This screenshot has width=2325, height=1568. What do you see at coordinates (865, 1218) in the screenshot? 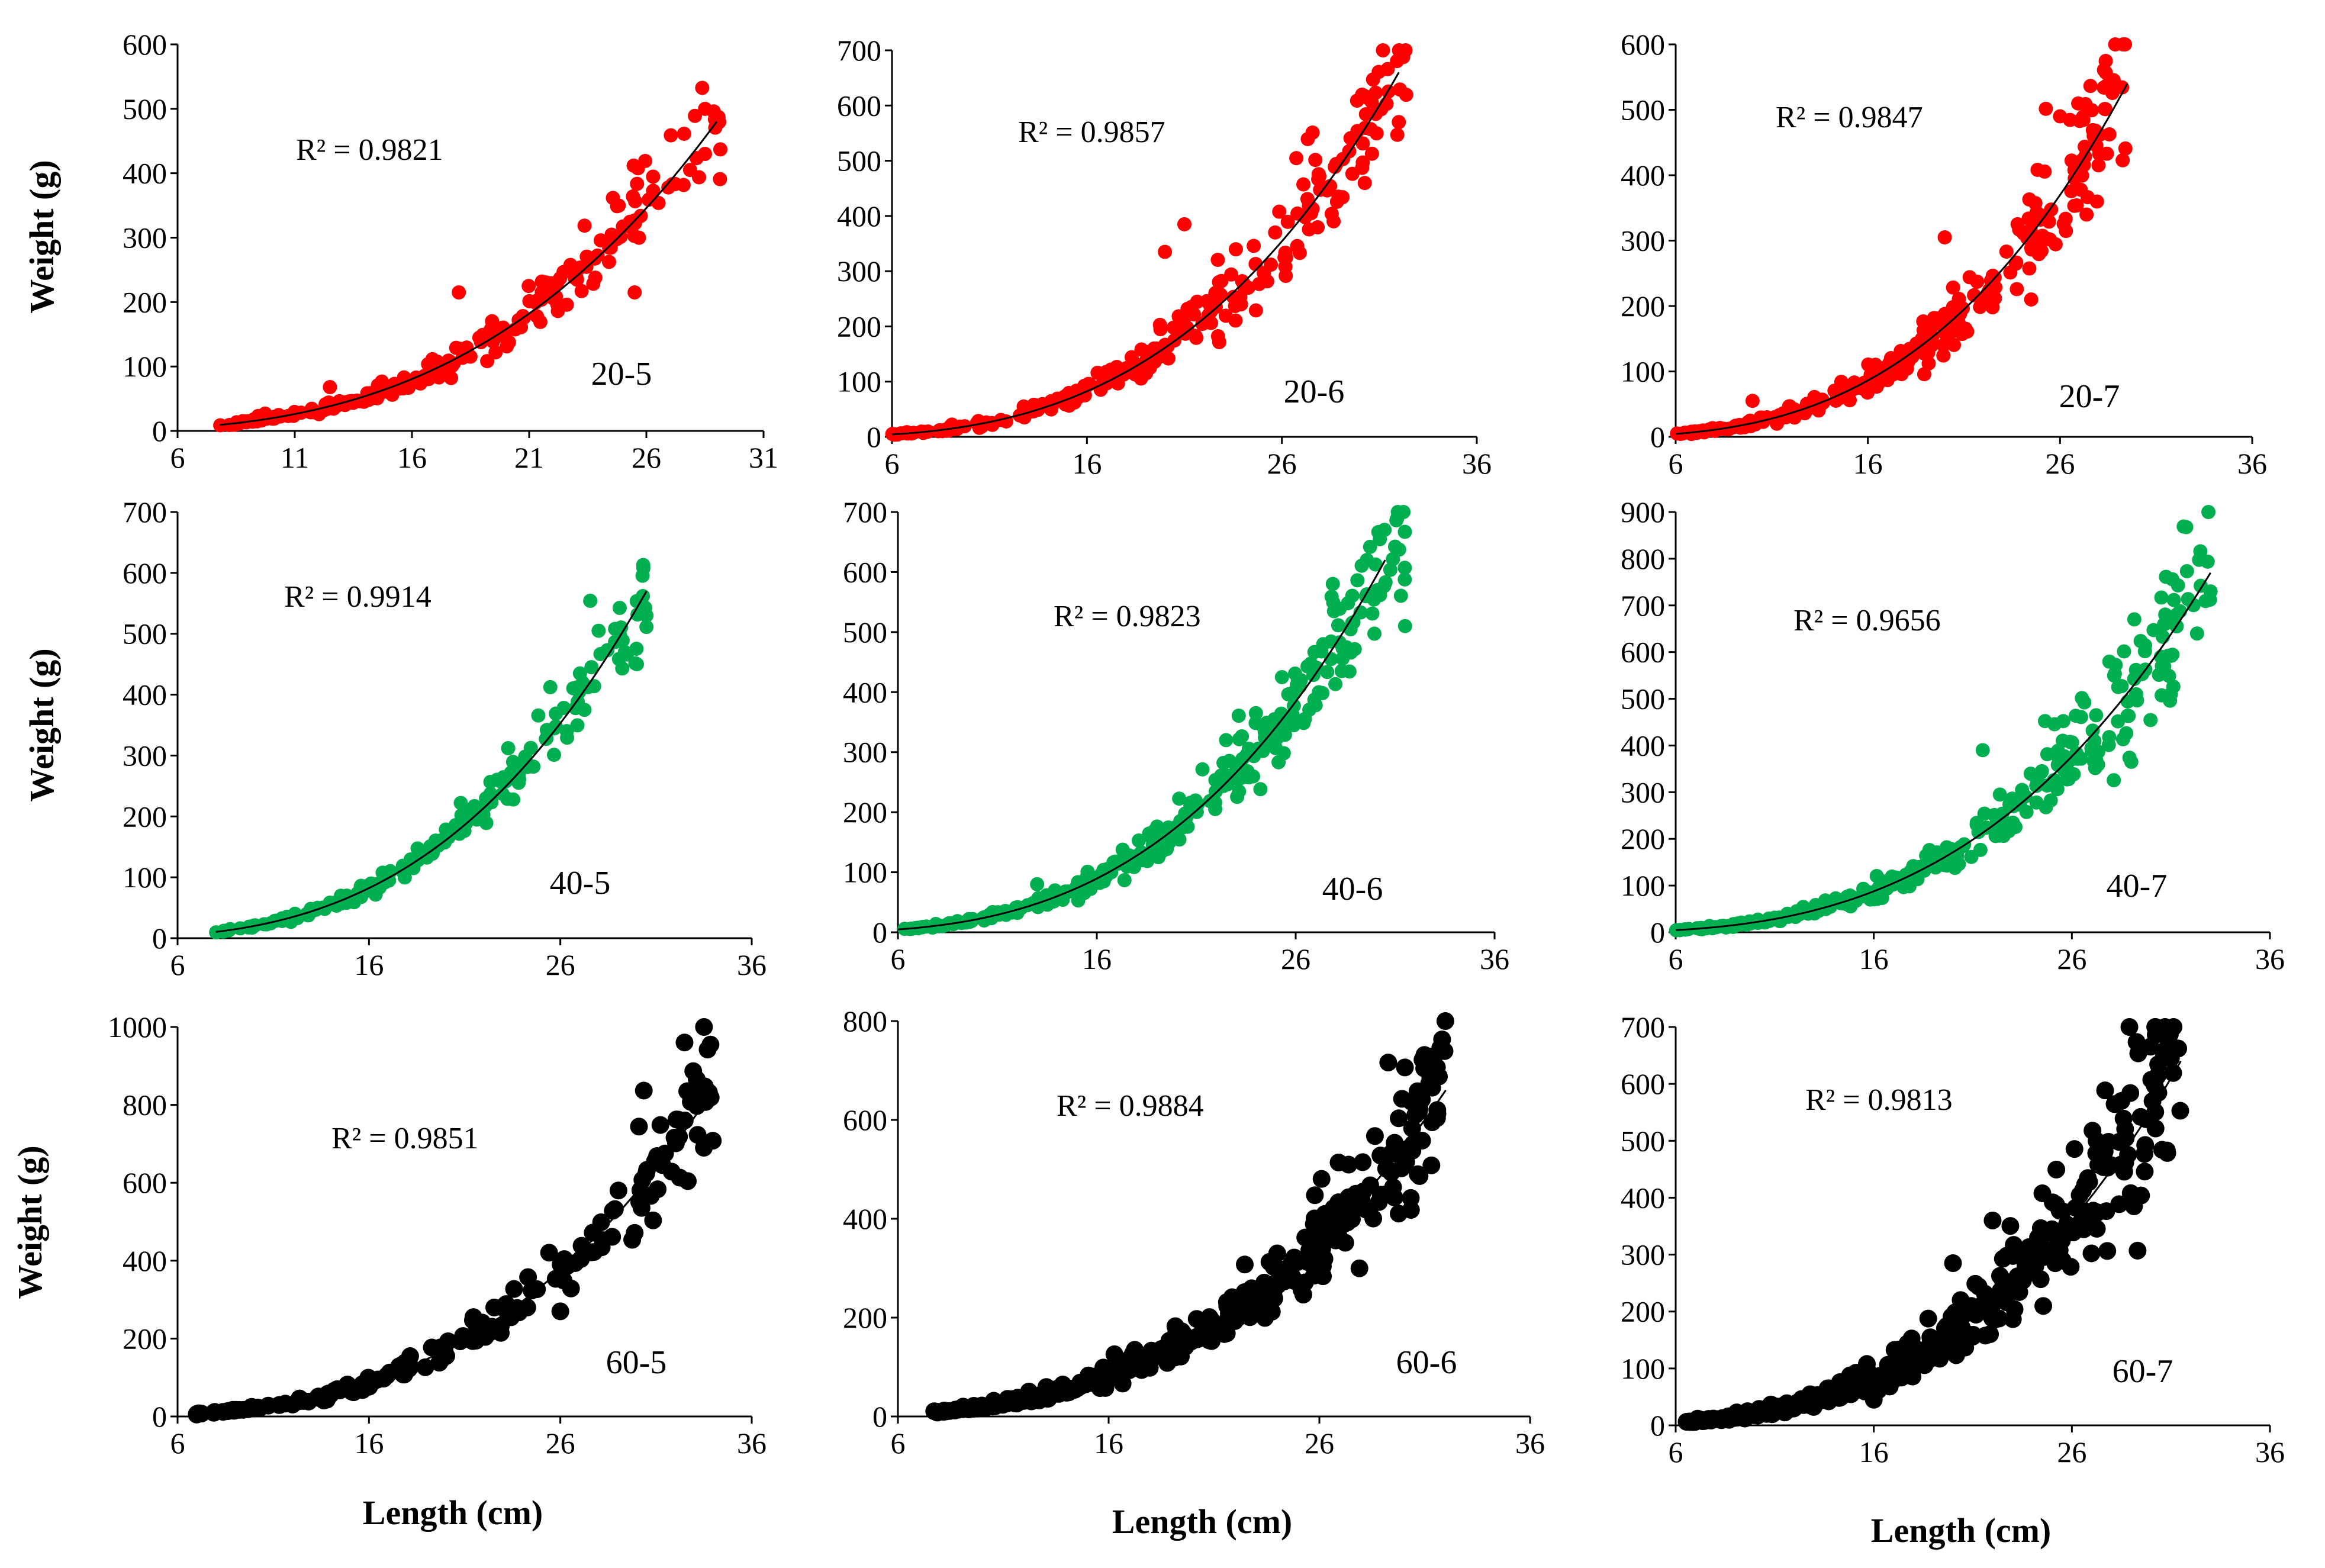
I see `y-tick-label: 400` at bounding box center [865, 1218].